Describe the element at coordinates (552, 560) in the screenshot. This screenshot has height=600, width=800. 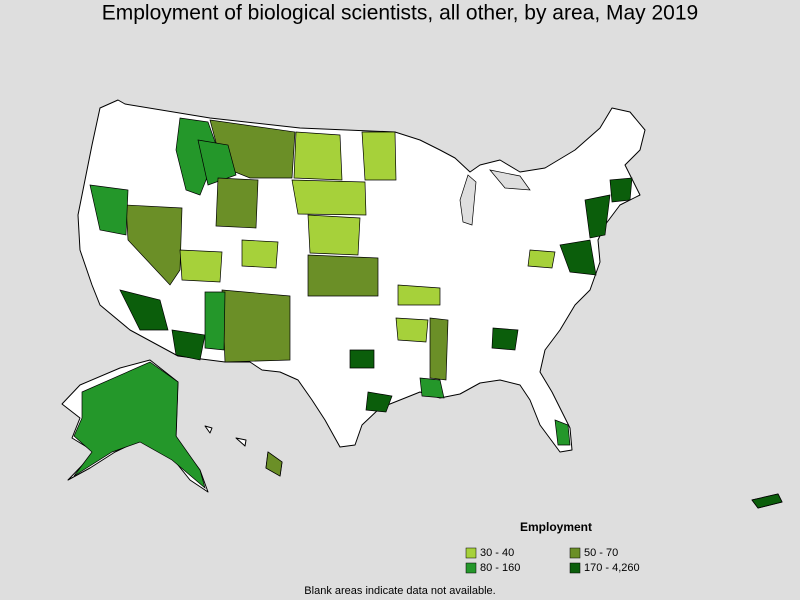
I see `legend: 30 - 40 50 - 70 80 - 160 170 - 4,260` at that location.